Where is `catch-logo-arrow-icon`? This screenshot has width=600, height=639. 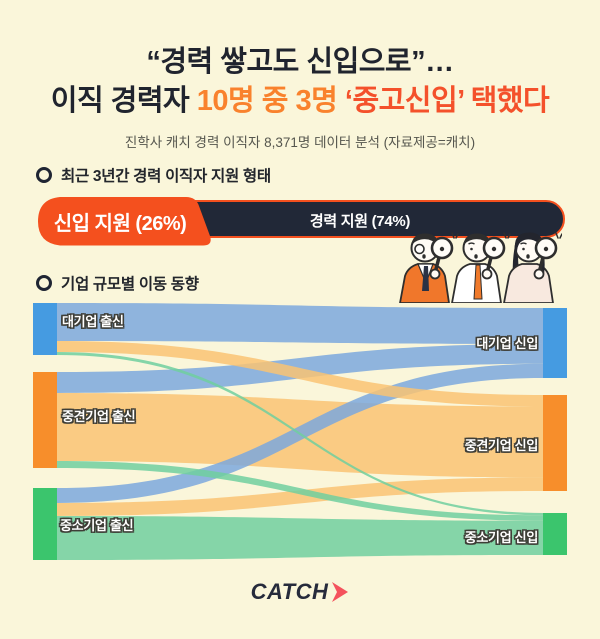
catch-logo-arrow-icon is located at coordinates (340, 592).